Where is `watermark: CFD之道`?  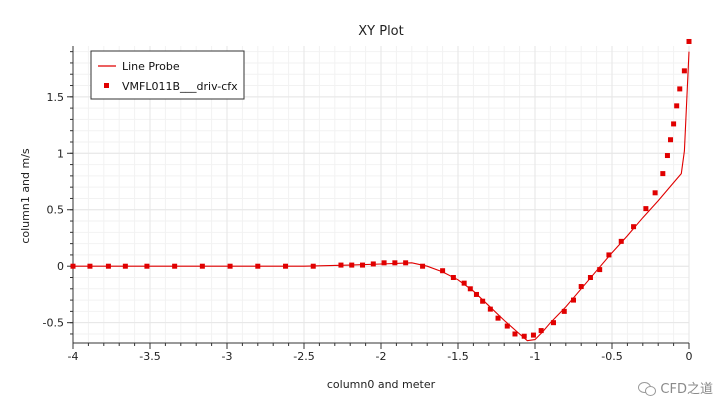
watermark: CFD之道 is located at coordinates (675, 387).